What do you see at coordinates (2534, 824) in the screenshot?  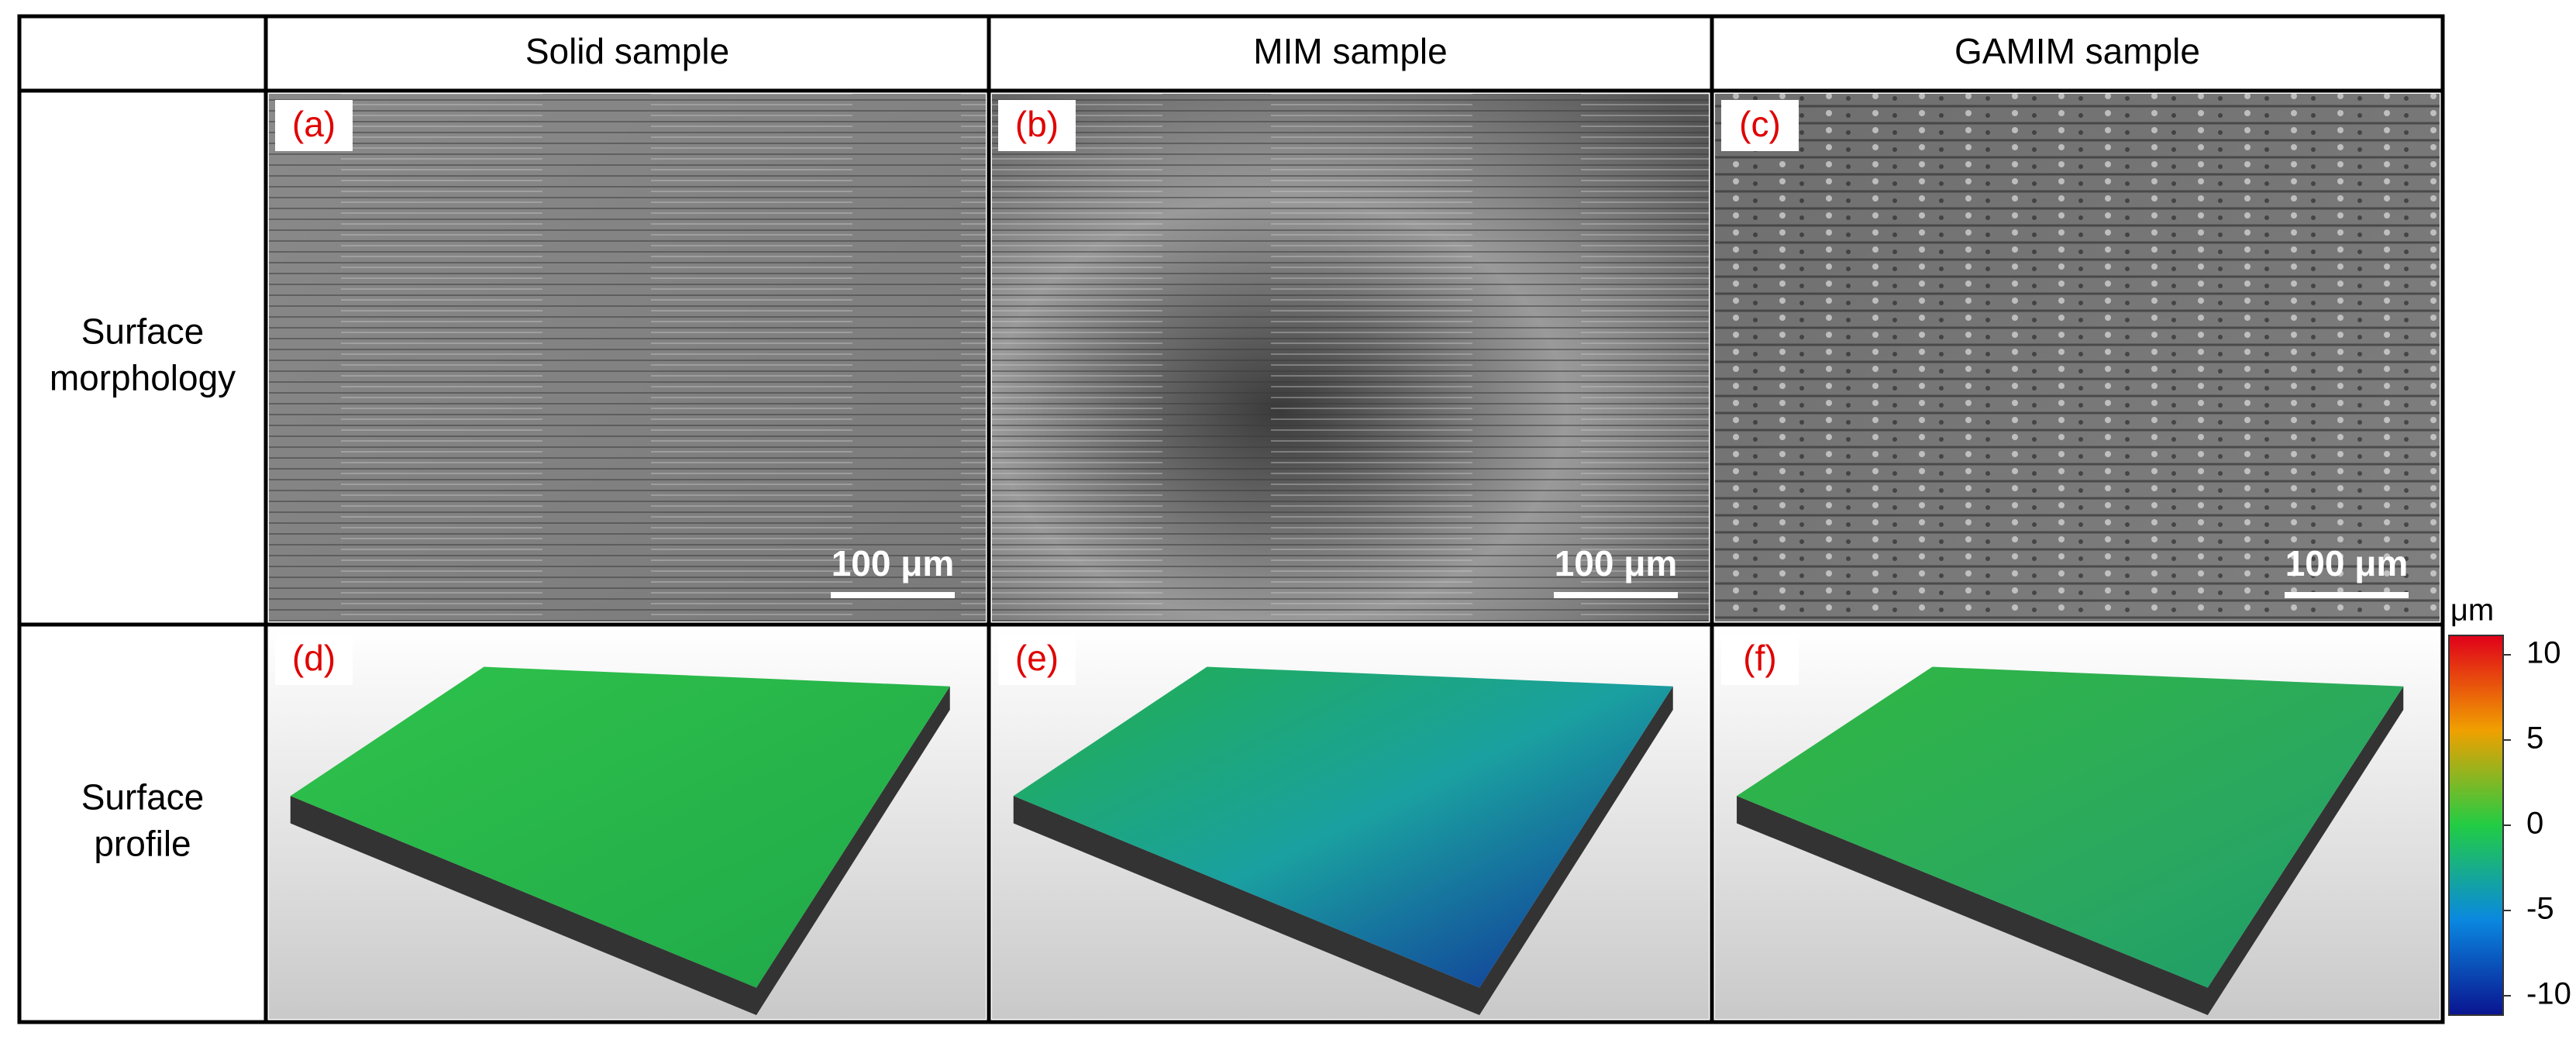 I see `colorbar-tick-label: 0` at bounding box center [2534, 824].